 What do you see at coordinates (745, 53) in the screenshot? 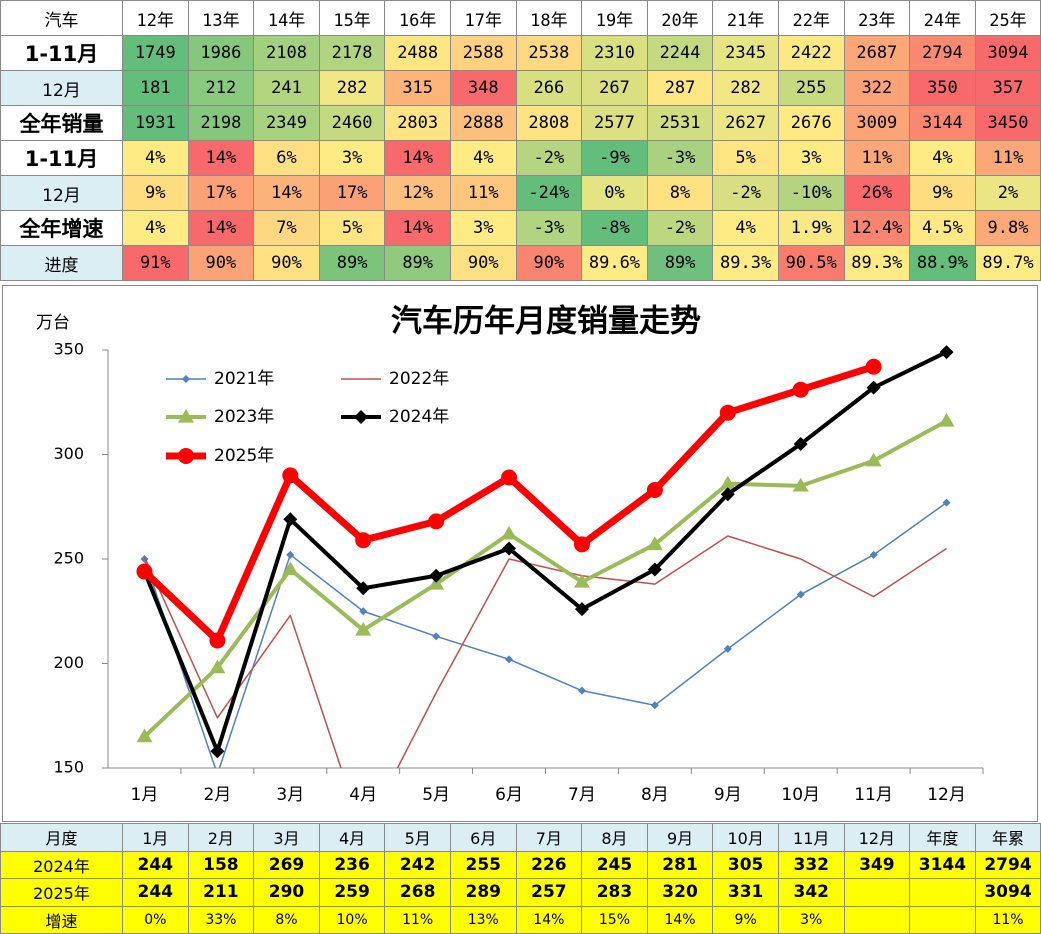
I see `value-cell: 2345` at bounding box center [745, 53].